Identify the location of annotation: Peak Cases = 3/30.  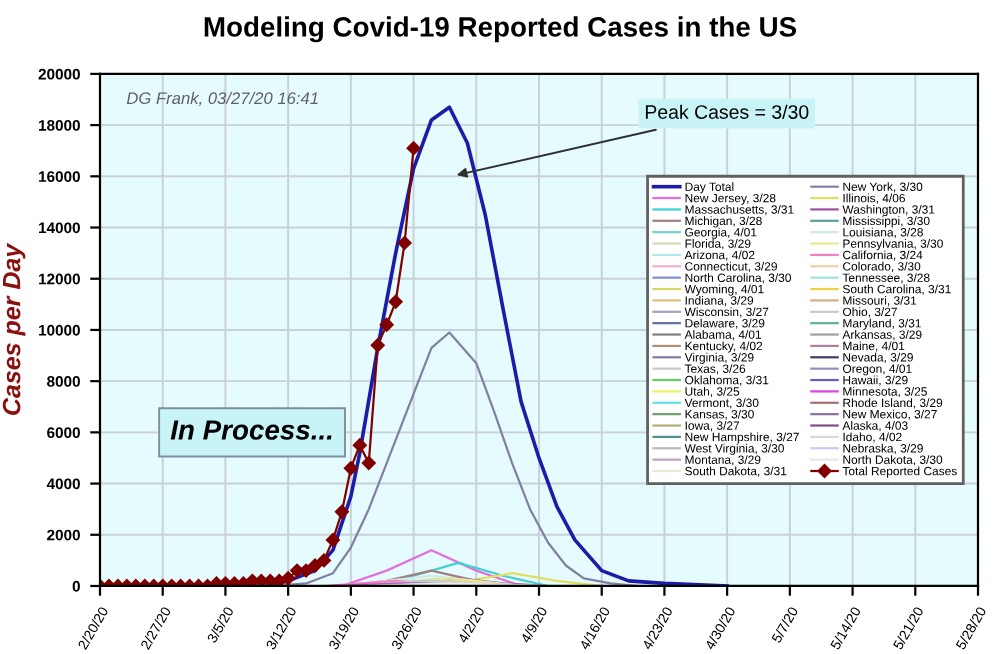
(727, 111).